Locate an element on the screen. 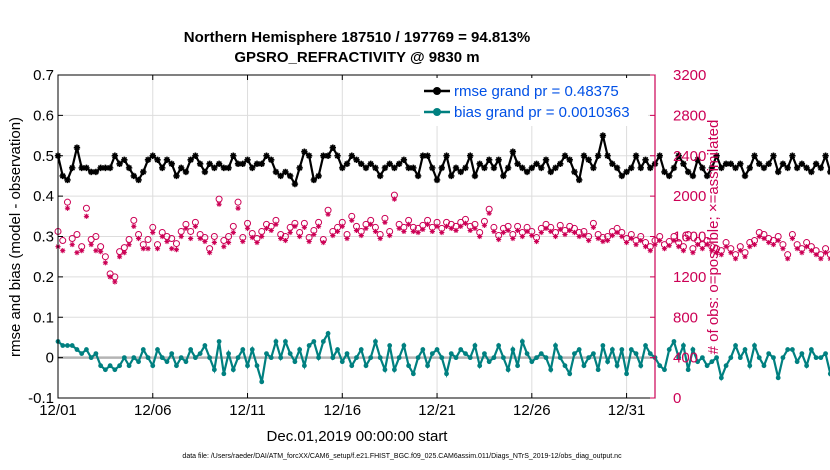 This screenshot has width=830, height=470. bias-series is located at coordinates (442, 357).